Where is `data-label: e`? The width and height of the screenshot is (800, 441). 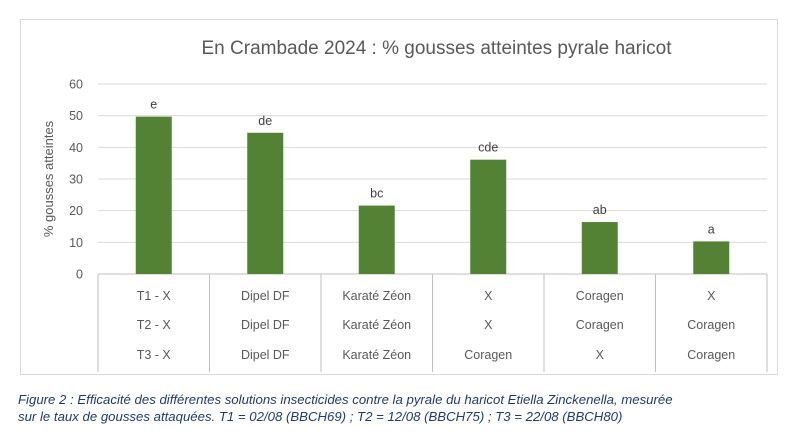 data-label: e is located at coordinates (153, 105).